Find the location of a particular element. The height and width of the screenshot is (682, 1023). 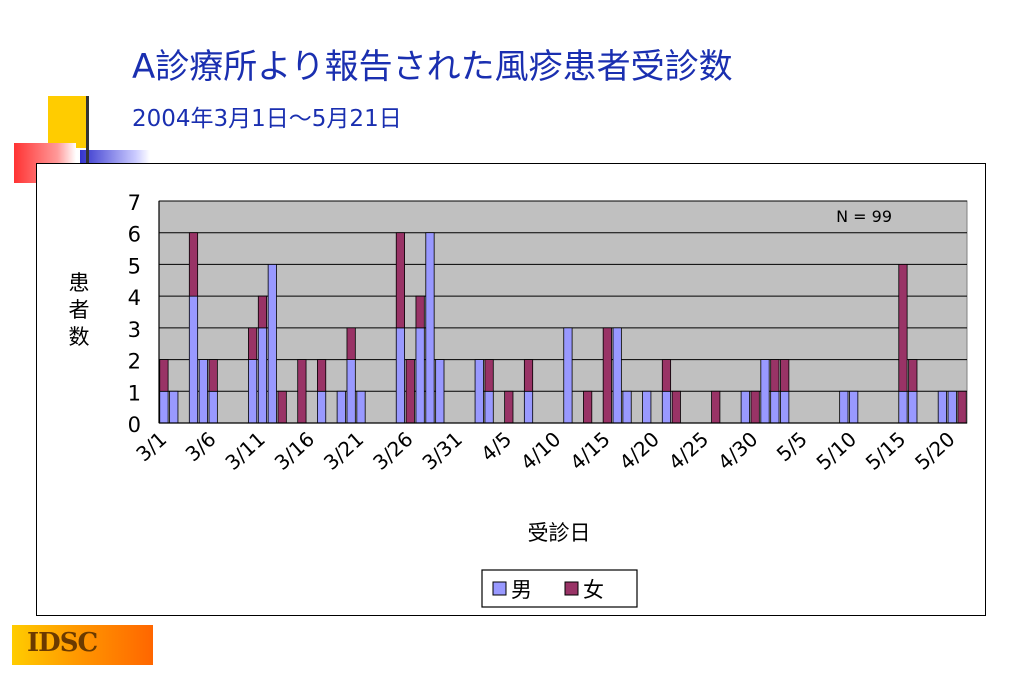

y-axis-title-char: 患 is located at coordinates (79, 283).